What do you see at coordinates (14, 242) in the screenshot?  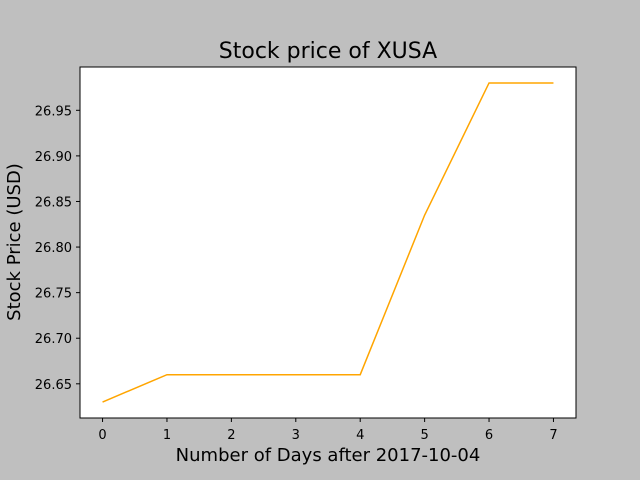 I see `y-axis-title: Stock Price (USD)` at bounding box center [14, 242].